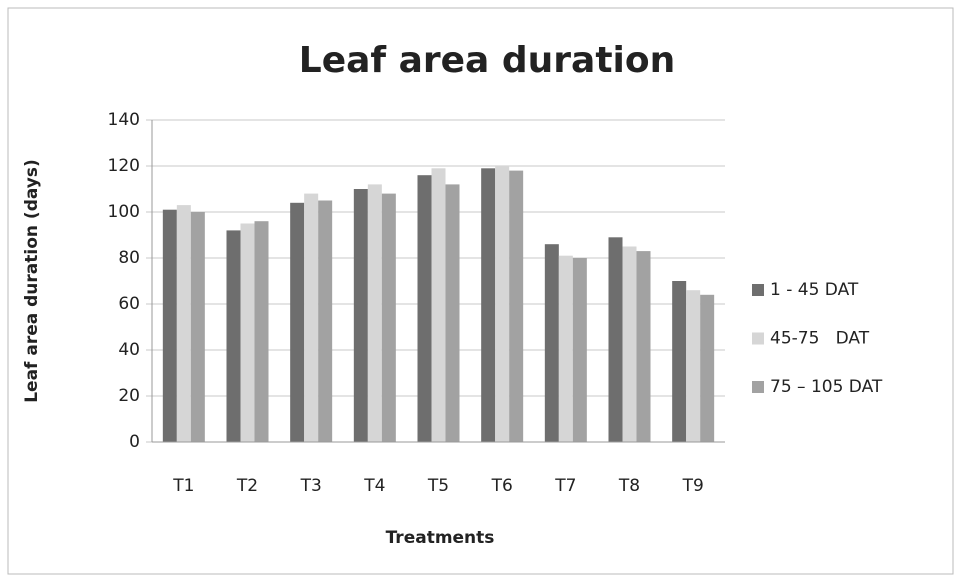 The width and height of the screenshot is (961, 582). Describe the element at coordinates (311, 486) in the screenshot. I see `x-tick-label: T3` at that location.